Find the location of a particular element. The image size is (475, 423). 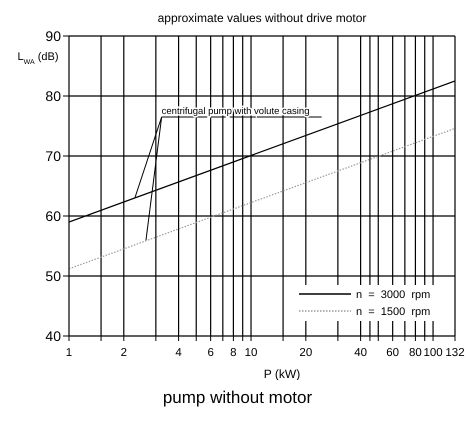

legend-label: n = 1500 rpm is located at coordinates (393, 312).